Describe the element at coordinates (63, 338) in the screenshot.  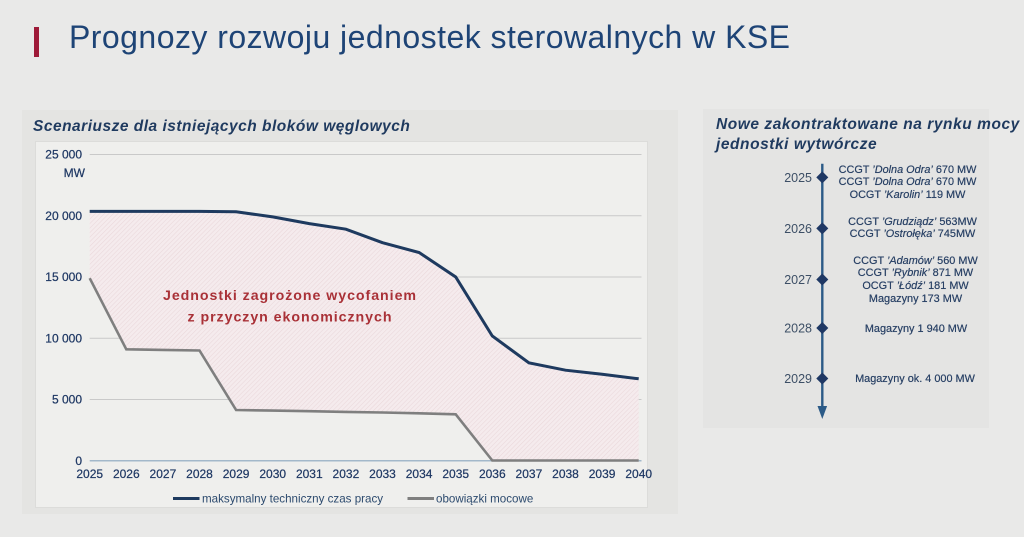
I see `svg-text: 10 000` at that location.